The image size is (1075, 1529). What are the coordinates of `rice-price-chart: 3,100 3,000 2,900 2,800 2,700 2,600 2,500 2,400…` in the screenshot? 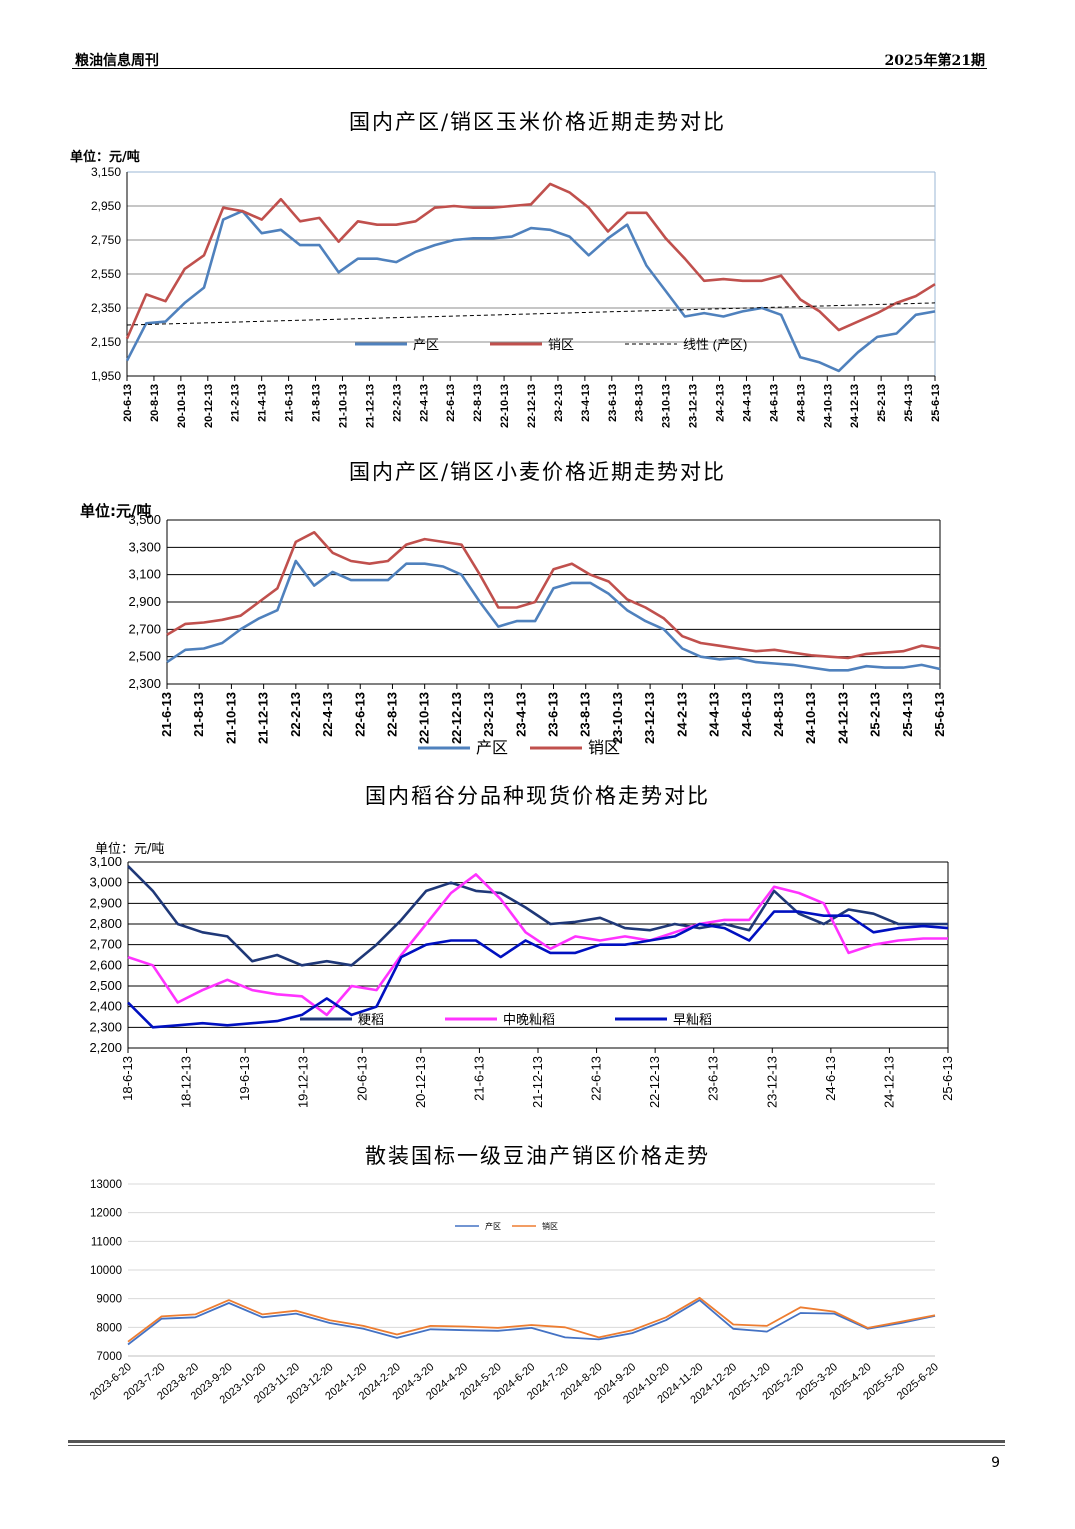 It's located at (522, 981).